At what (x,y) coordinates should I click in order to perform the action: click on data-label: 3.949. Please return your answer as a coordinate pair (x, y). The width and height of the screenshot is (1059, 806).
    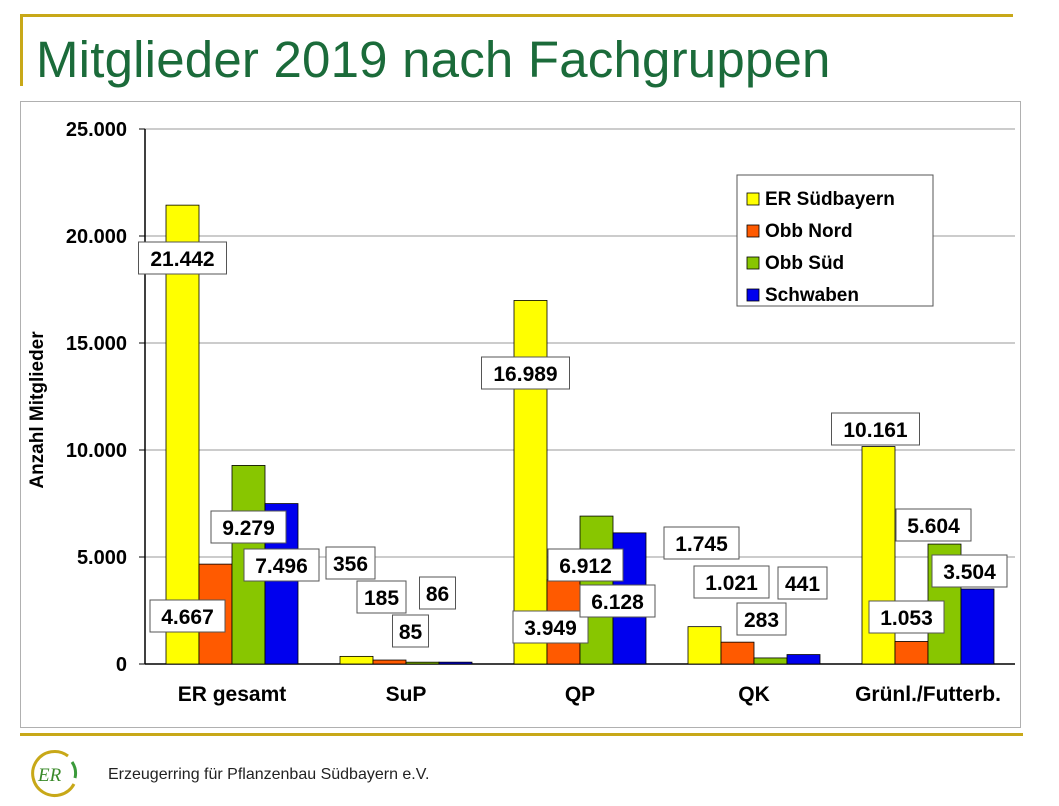
    Looking at the image, I should click on (550, 628).